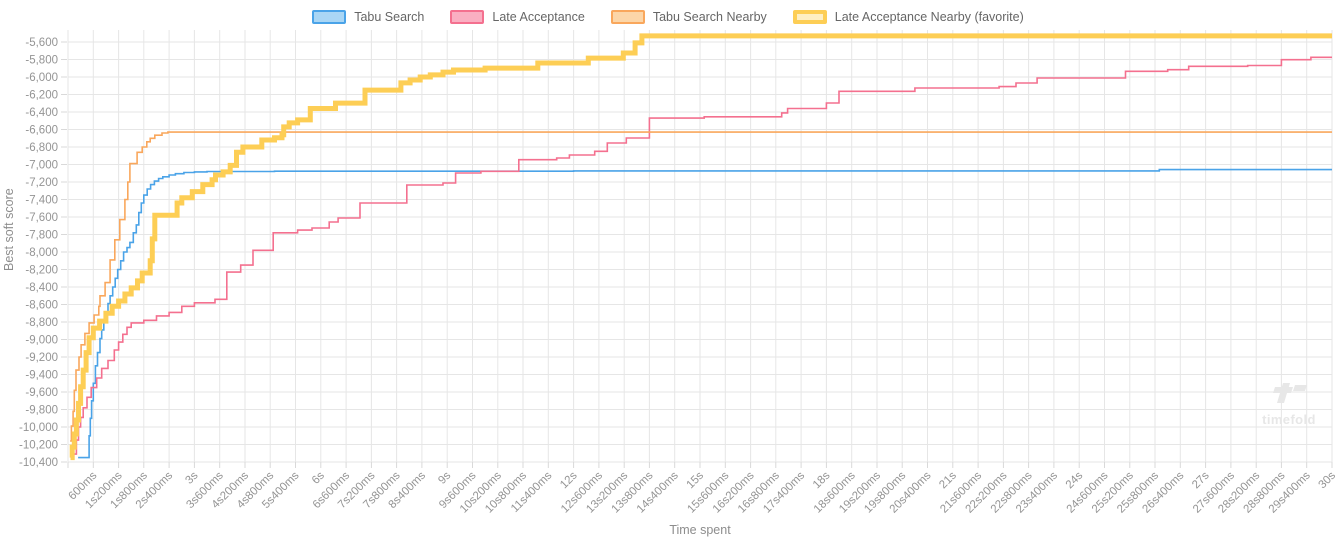 The image size is (1336, 542). What do you see at coordinates (569, 480) in the screenshot?
I see `x-tick-label: 12s` at bounding box center [569, 480].